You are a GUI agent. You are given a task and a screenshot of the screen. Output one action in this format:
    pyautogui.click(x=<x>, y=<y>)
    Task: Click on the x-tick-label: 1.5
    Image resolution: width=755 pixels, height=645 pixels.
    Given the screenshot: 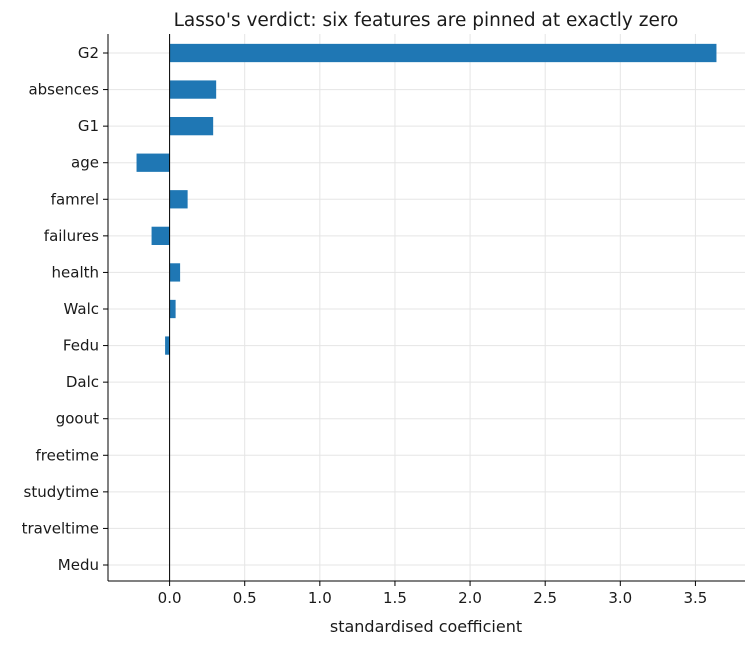 What is the action you would take?
    pyautogui.click(x=395, y=598)
    